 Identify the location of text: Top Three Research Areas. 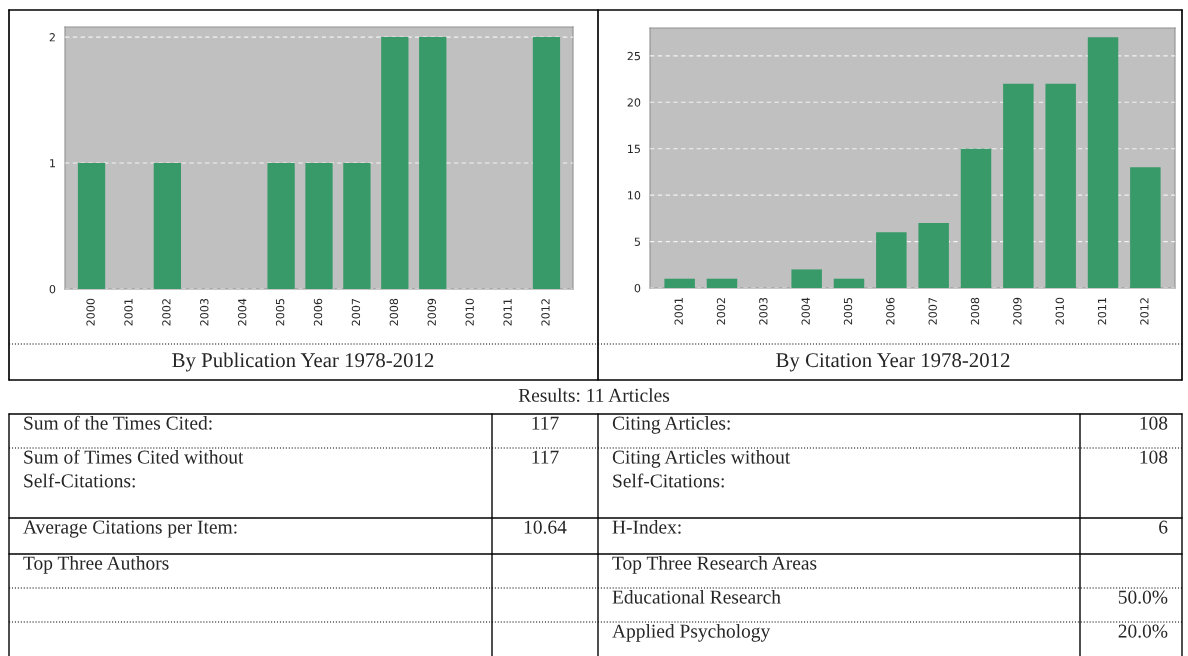
(714, 565).